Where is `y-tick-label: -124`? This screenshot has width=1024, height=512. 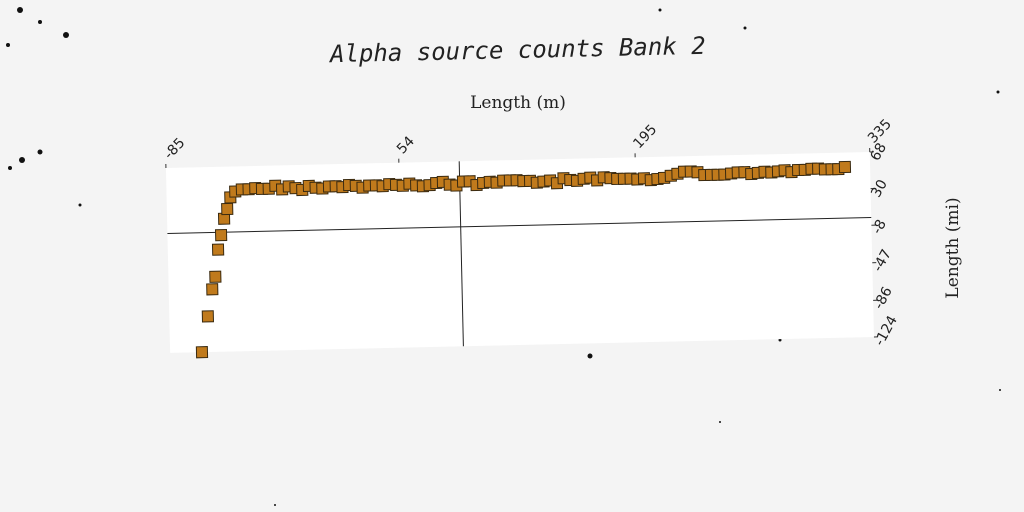
y-tick-label: -124 is located at coordinates (886, 331).